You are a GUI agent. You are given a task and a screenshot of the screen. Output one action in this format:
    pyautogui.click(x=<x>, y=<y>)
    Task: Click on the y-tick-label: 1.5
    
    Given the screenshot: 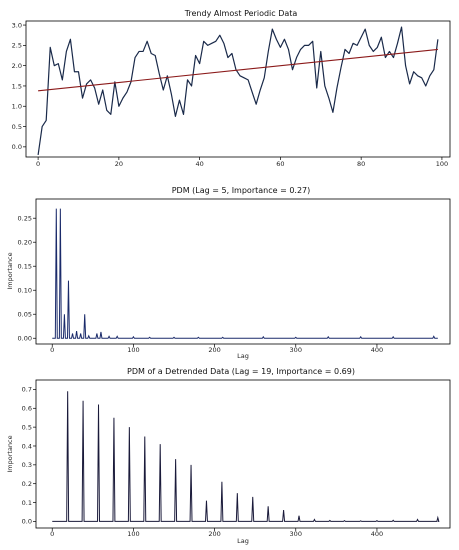 What is the action you would take?
    pyautogui.click(x=17, y=86)
    